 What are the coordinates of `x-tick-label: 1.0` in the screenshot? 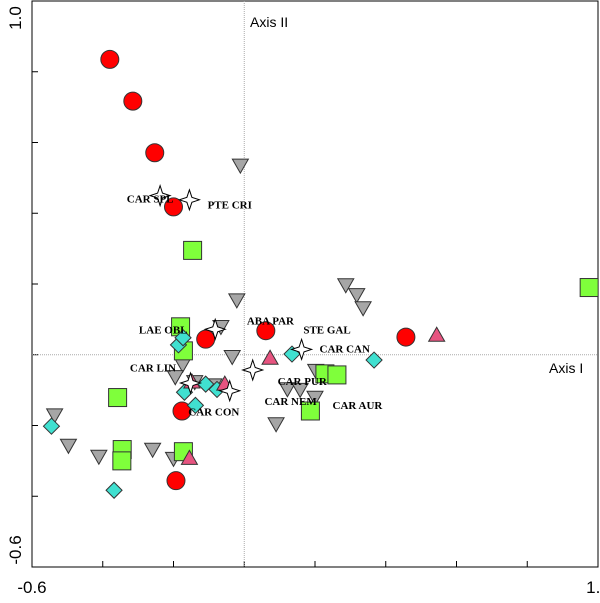 It's located at (593, 587).